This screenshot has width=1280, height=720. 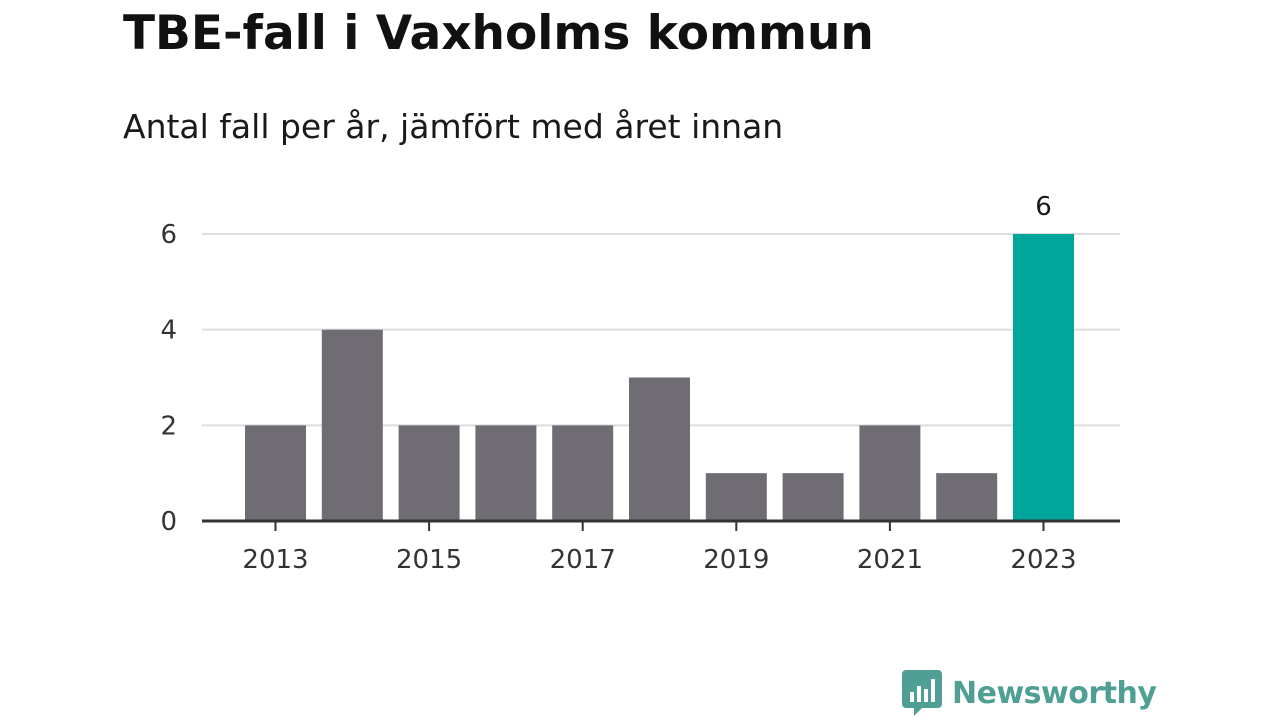 I want to click on bar-2018, so click(x=659, y=449).